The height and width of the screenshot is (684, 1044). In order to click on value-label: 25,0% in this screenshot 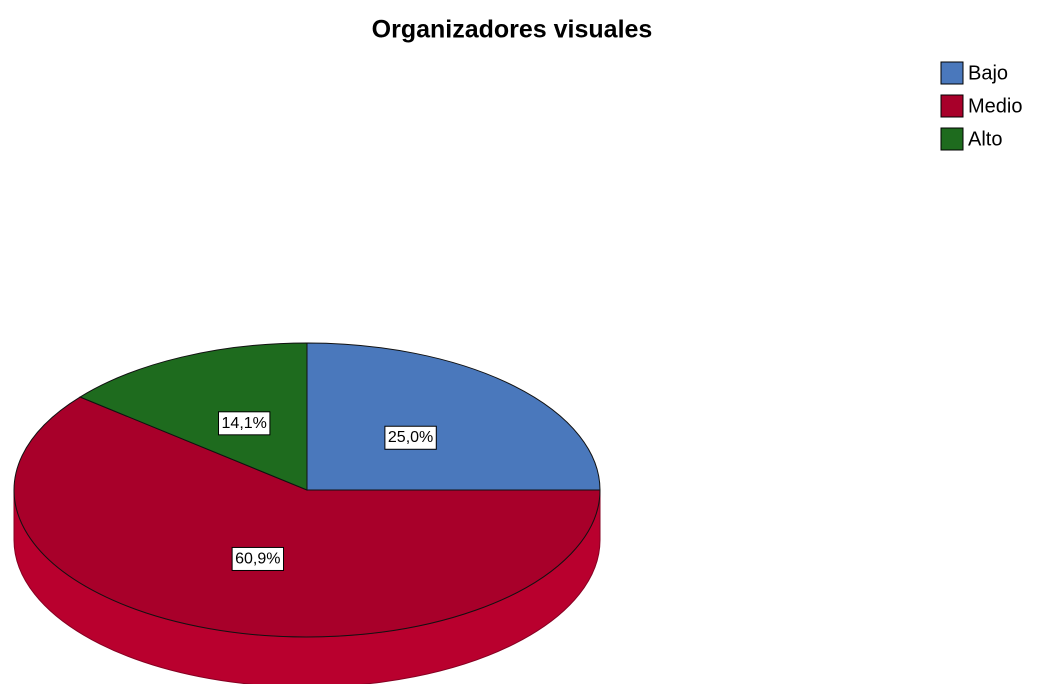, I will do `click(410, 437)`.